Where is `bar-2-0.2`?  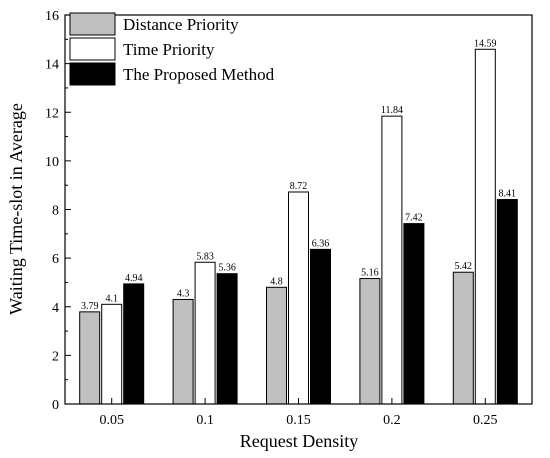 bar-2-0.2 is located at coordinates (392, 260).